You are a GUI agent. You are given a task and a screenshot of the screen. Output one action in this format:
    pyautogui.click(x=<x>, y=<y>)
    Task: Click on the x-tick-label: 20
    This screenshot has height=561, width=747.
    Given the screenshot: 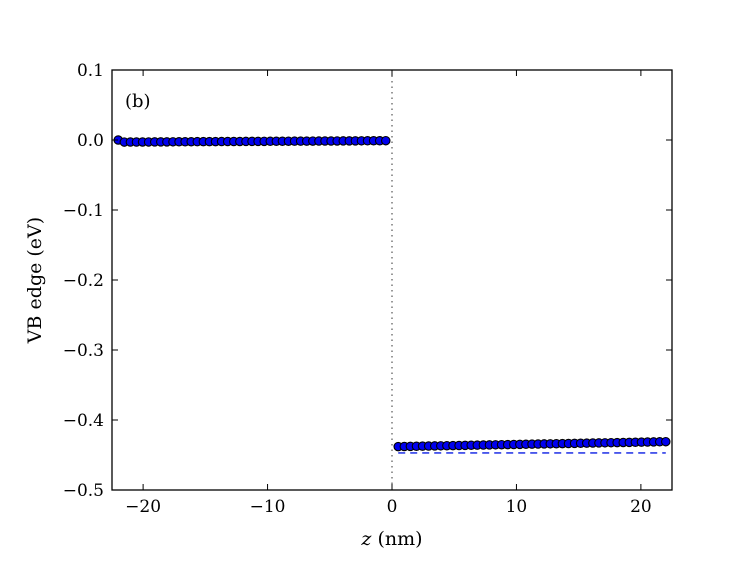 What is the action you would take?
    pyautogui.click(x=641, y=507)
    